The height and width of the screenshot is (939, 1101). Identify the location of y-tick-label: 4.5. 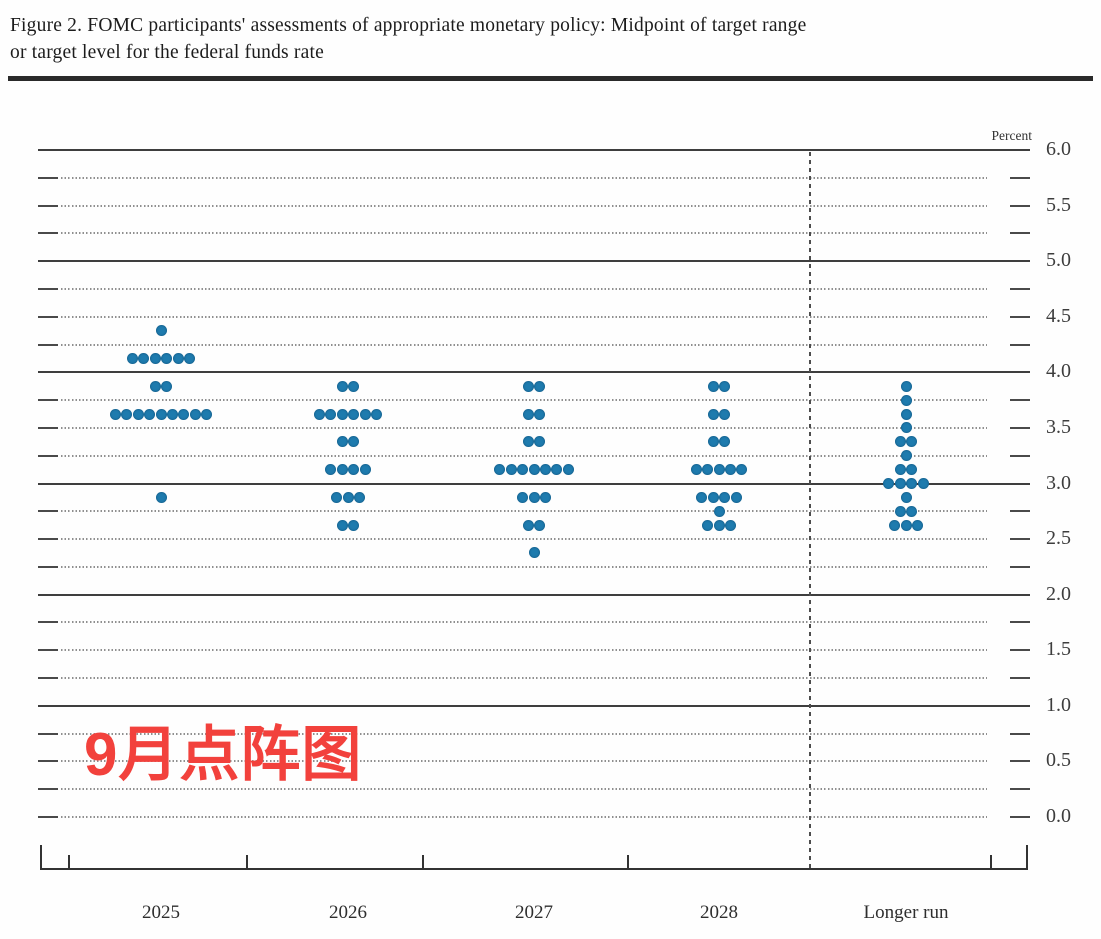
(1058, 315).